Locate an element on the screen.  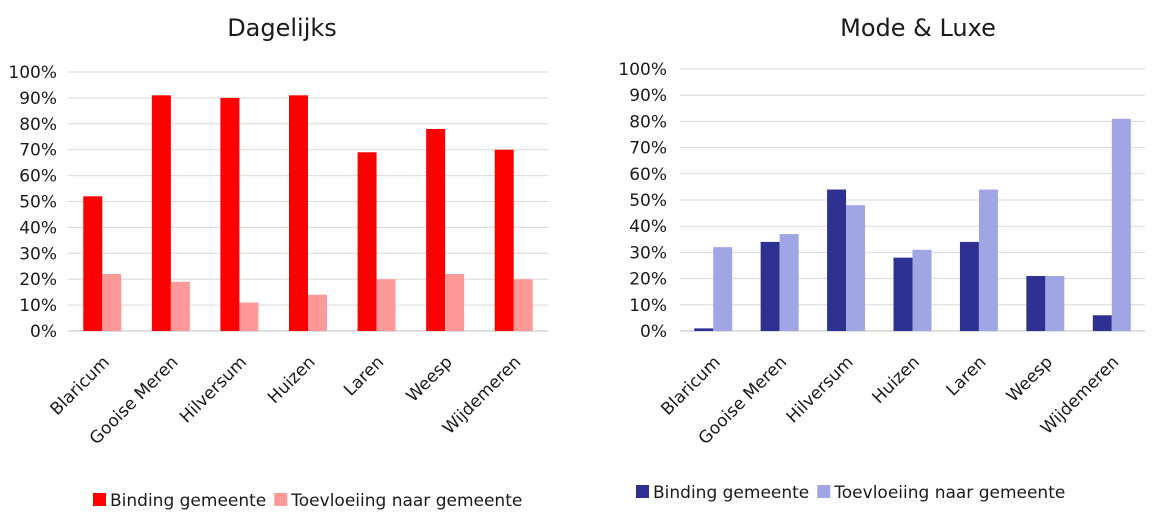
chart-title: Mode & Luxe is located at coordinates (918, 28).